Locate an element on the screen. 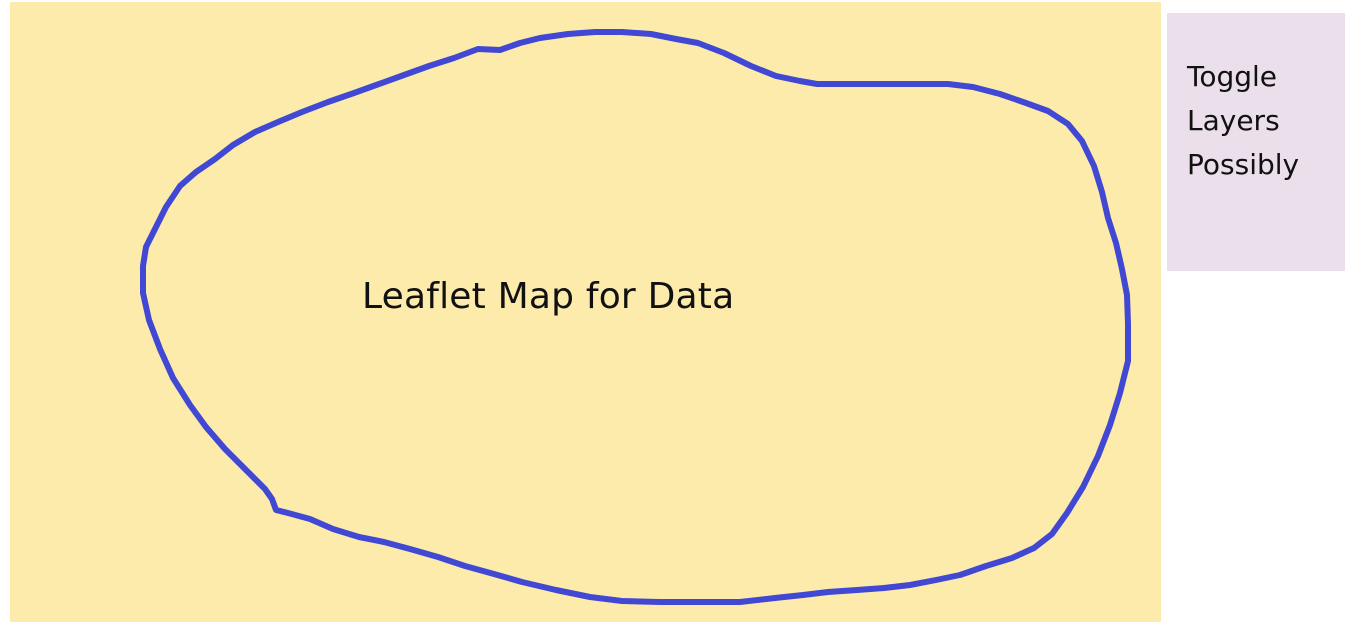 Image resolution: width=1350 pixels, height=629 pixels. map-placeholder-label: Leaflet Map for Data is located at coordinates (548, 296).